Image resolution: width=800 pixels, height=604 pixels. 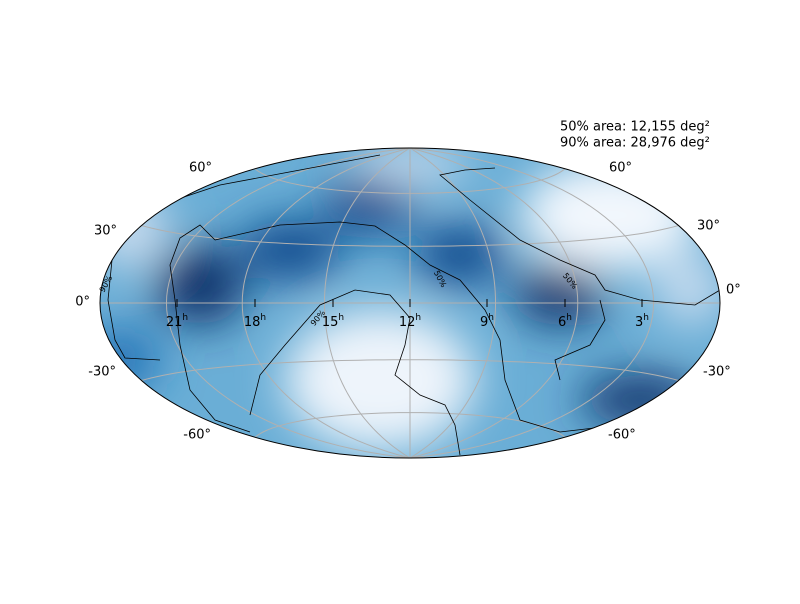 I want to click on ra-label: 15h, so click(x=333, y=321).